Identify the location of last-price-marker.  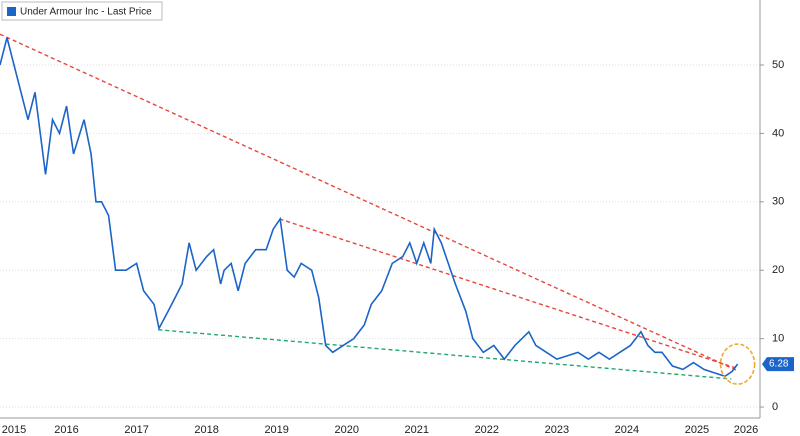
(778, 364).